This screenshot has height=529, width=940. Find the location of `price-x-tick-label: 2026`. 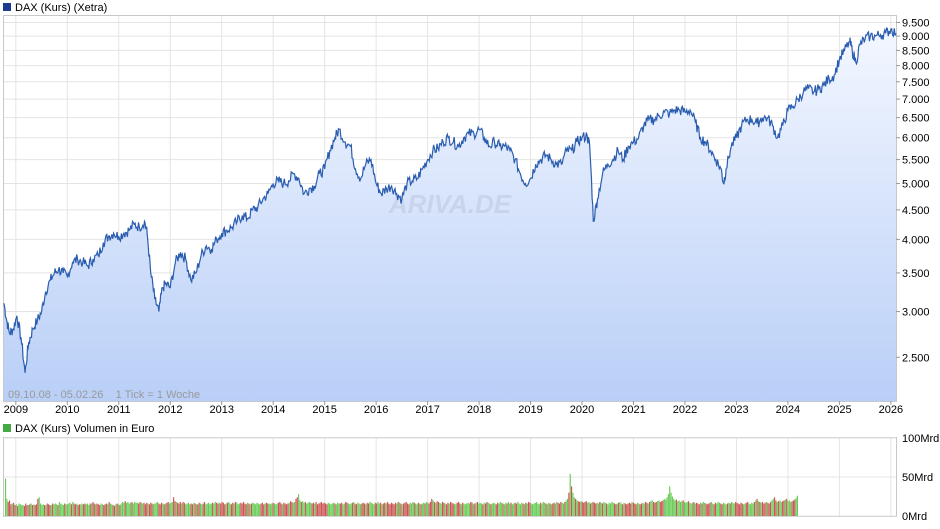

price-x-tick-label: 2026 is located at coordinates (891, 410).